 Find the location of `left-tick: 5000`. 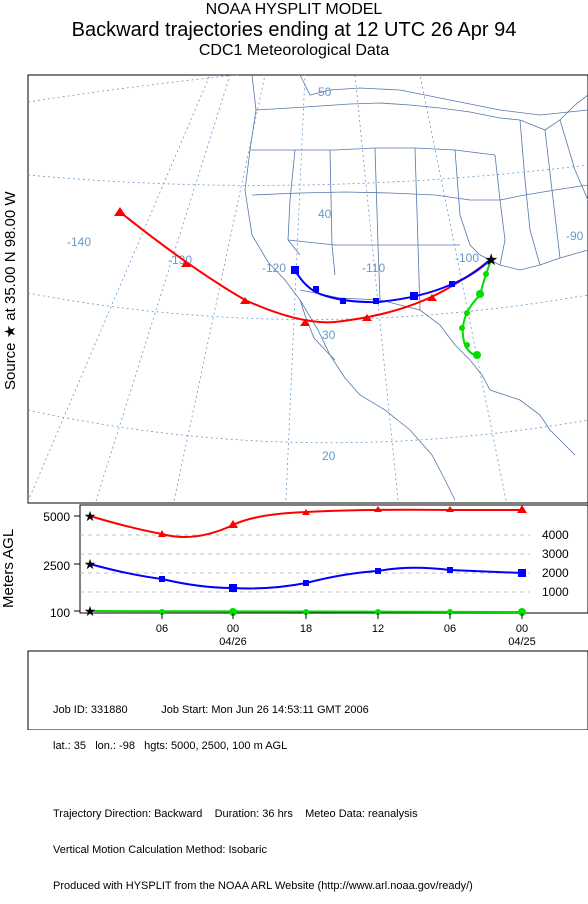

left-tick: 5000 is located at coordinates (56, 517).